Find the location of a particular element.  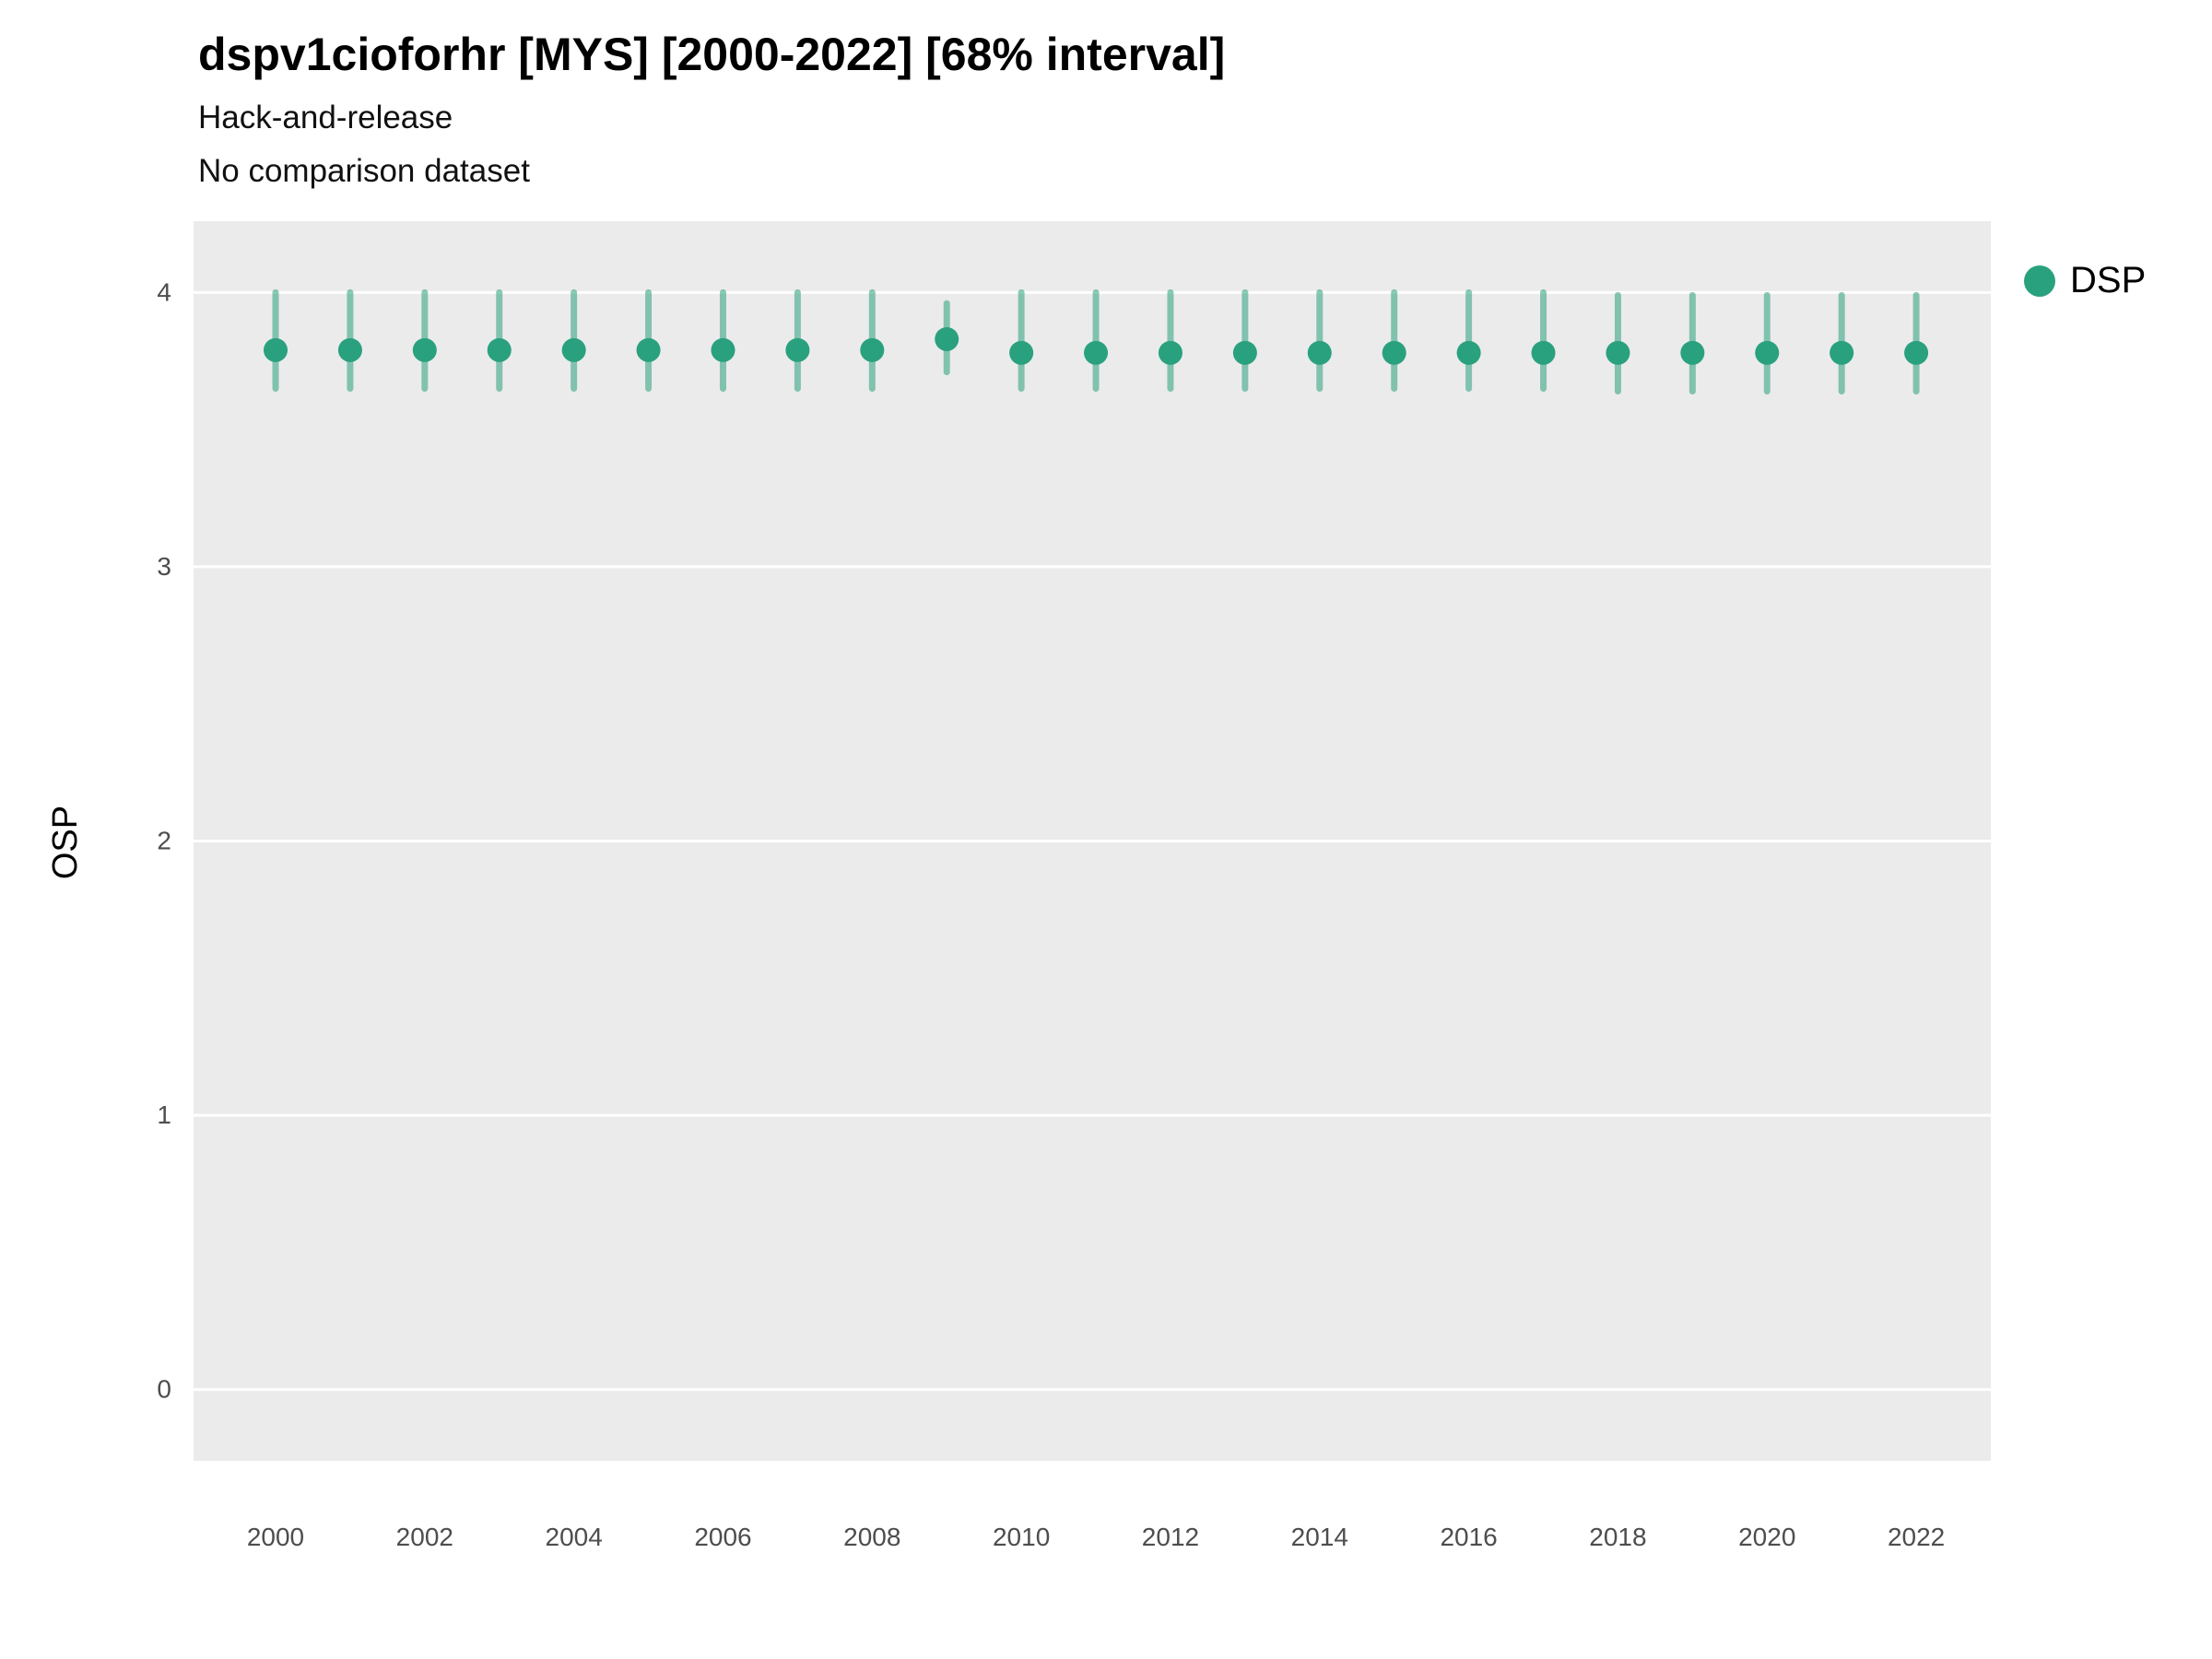

x-tick-label: 2010 is located at coordinates (1021, 1537).